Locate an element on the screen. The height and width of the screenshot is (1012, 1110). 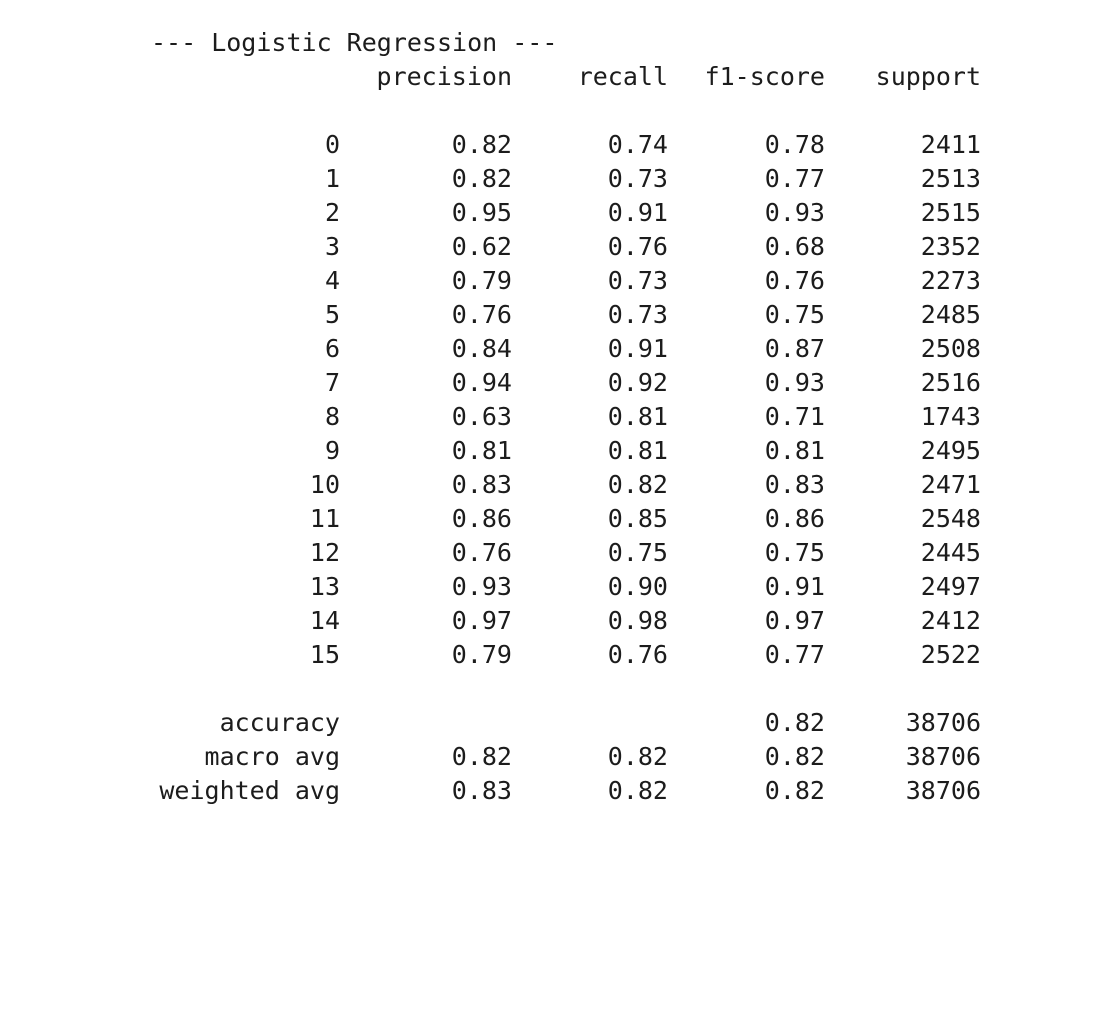
weighted-avg-support: 38706 is located at coordinates (943, 790).